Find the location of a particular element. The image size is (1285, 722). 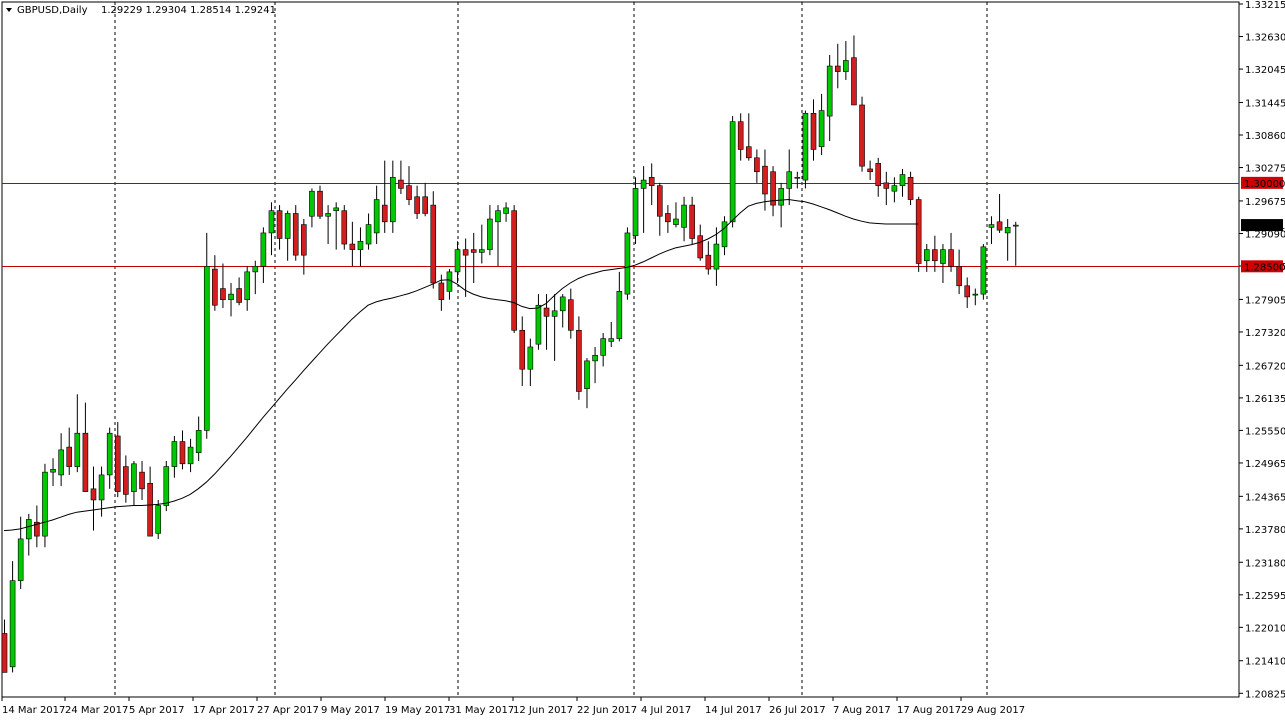

price-tags: 1.30000 1.28500 1.29241 is located at coordinates (1263, 224).